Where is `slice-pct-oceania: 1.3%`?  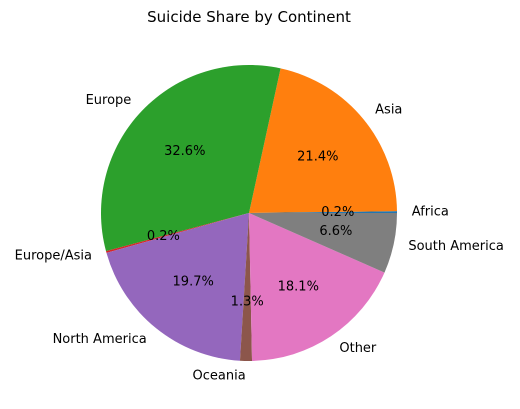
slice-pct-oceania: 1.3% is located at coordinates (247, 301).